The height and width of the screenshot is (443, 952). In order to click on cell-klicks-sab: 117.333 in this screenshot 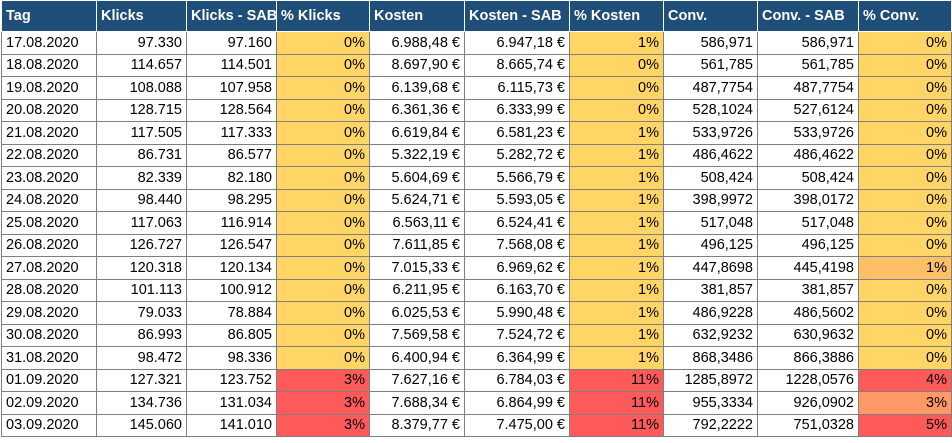, I will do `click(231, 133)`.